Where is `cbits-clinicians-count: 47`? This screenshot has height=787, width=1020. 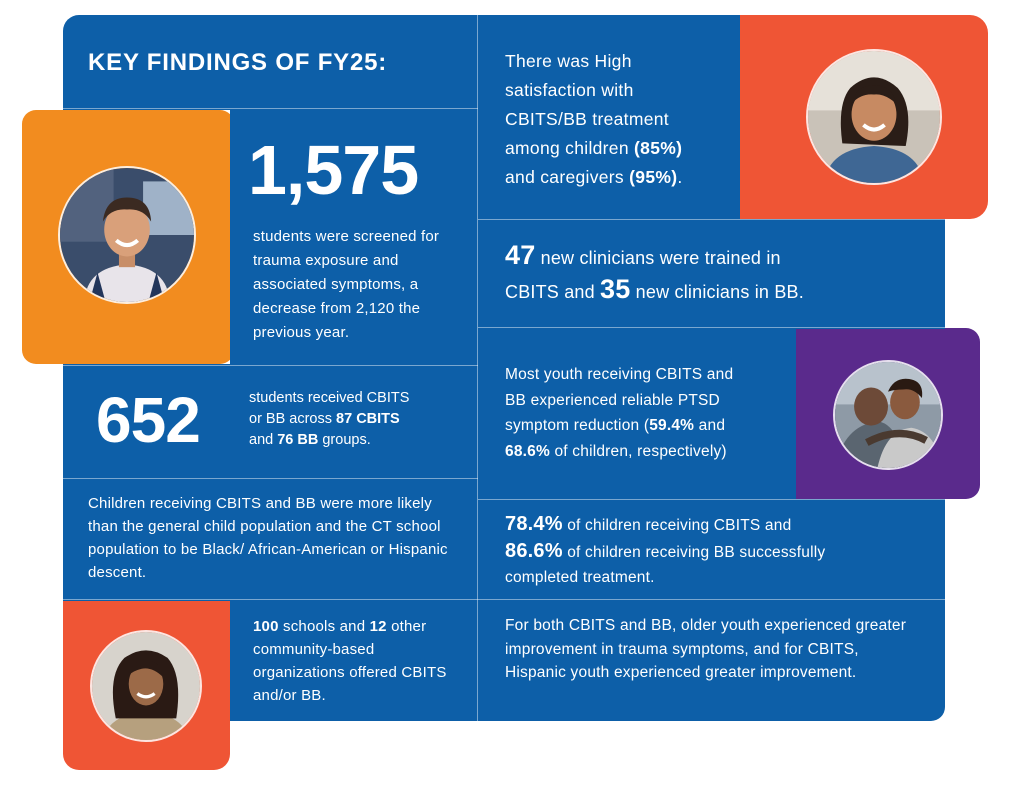
cbits-clinicians-count: 47 is located at coordinates (520, 255).